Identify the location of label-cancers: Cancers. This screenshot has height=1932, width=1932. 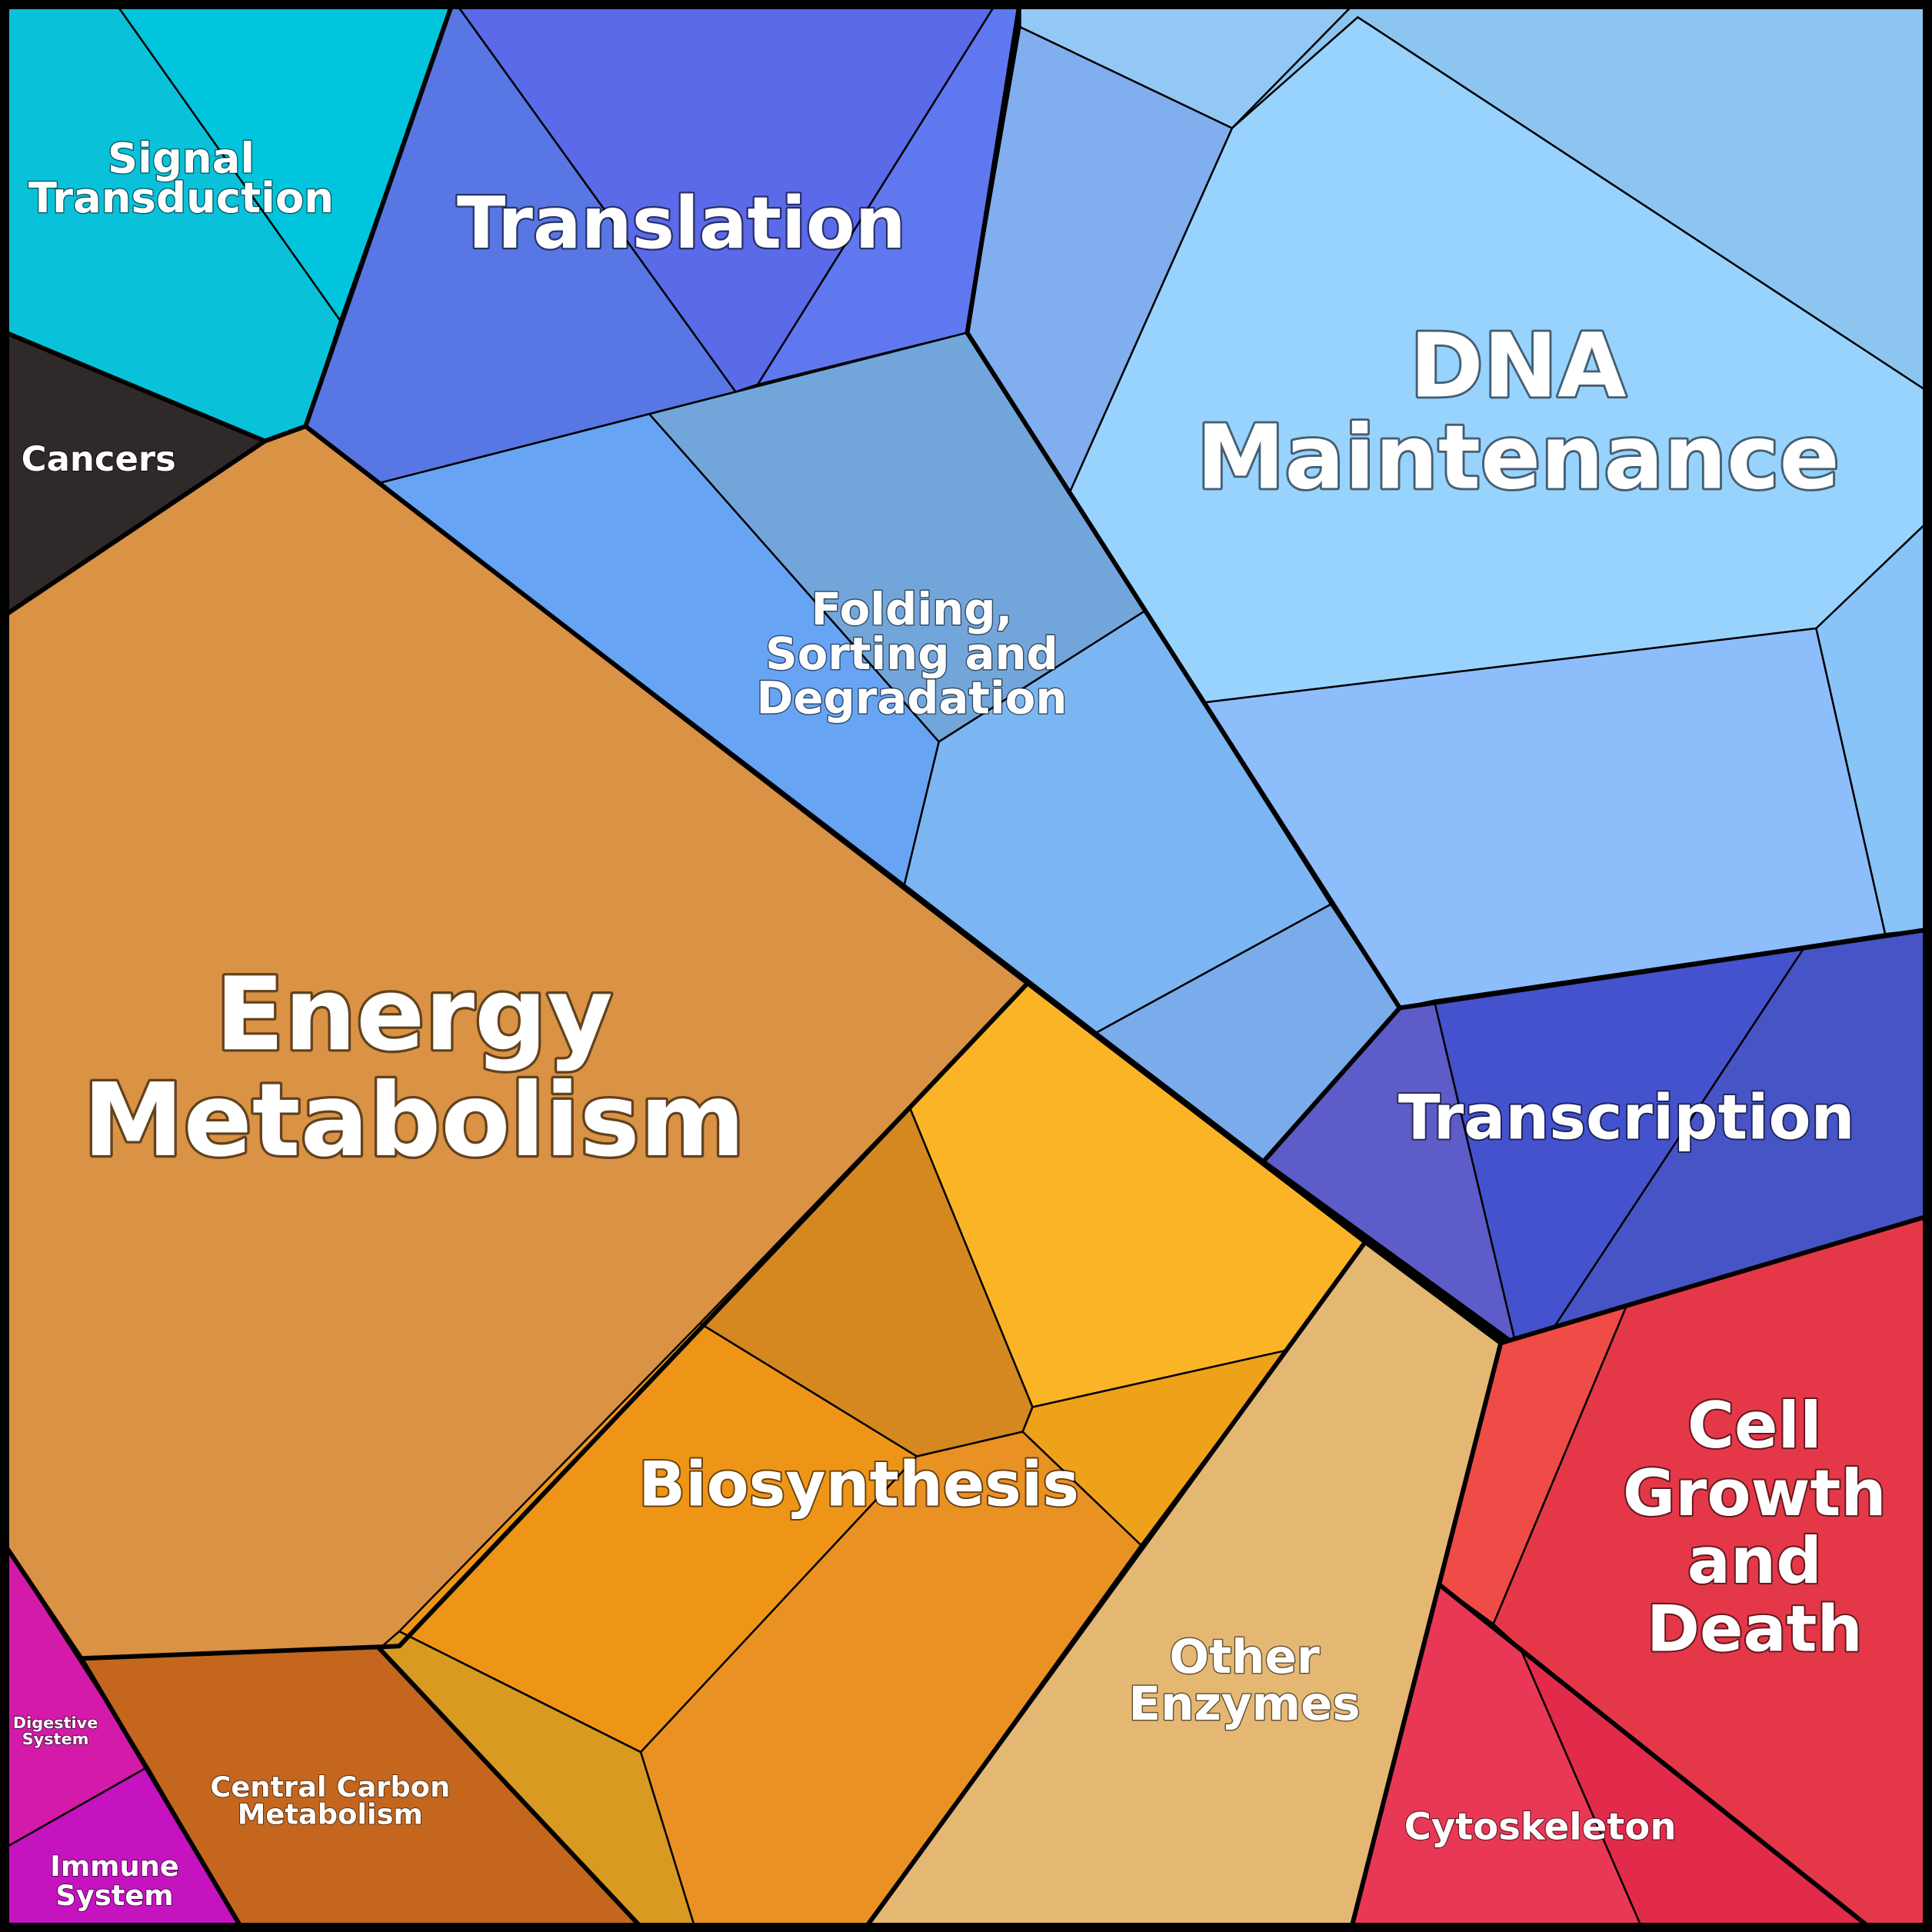
(99, 459).